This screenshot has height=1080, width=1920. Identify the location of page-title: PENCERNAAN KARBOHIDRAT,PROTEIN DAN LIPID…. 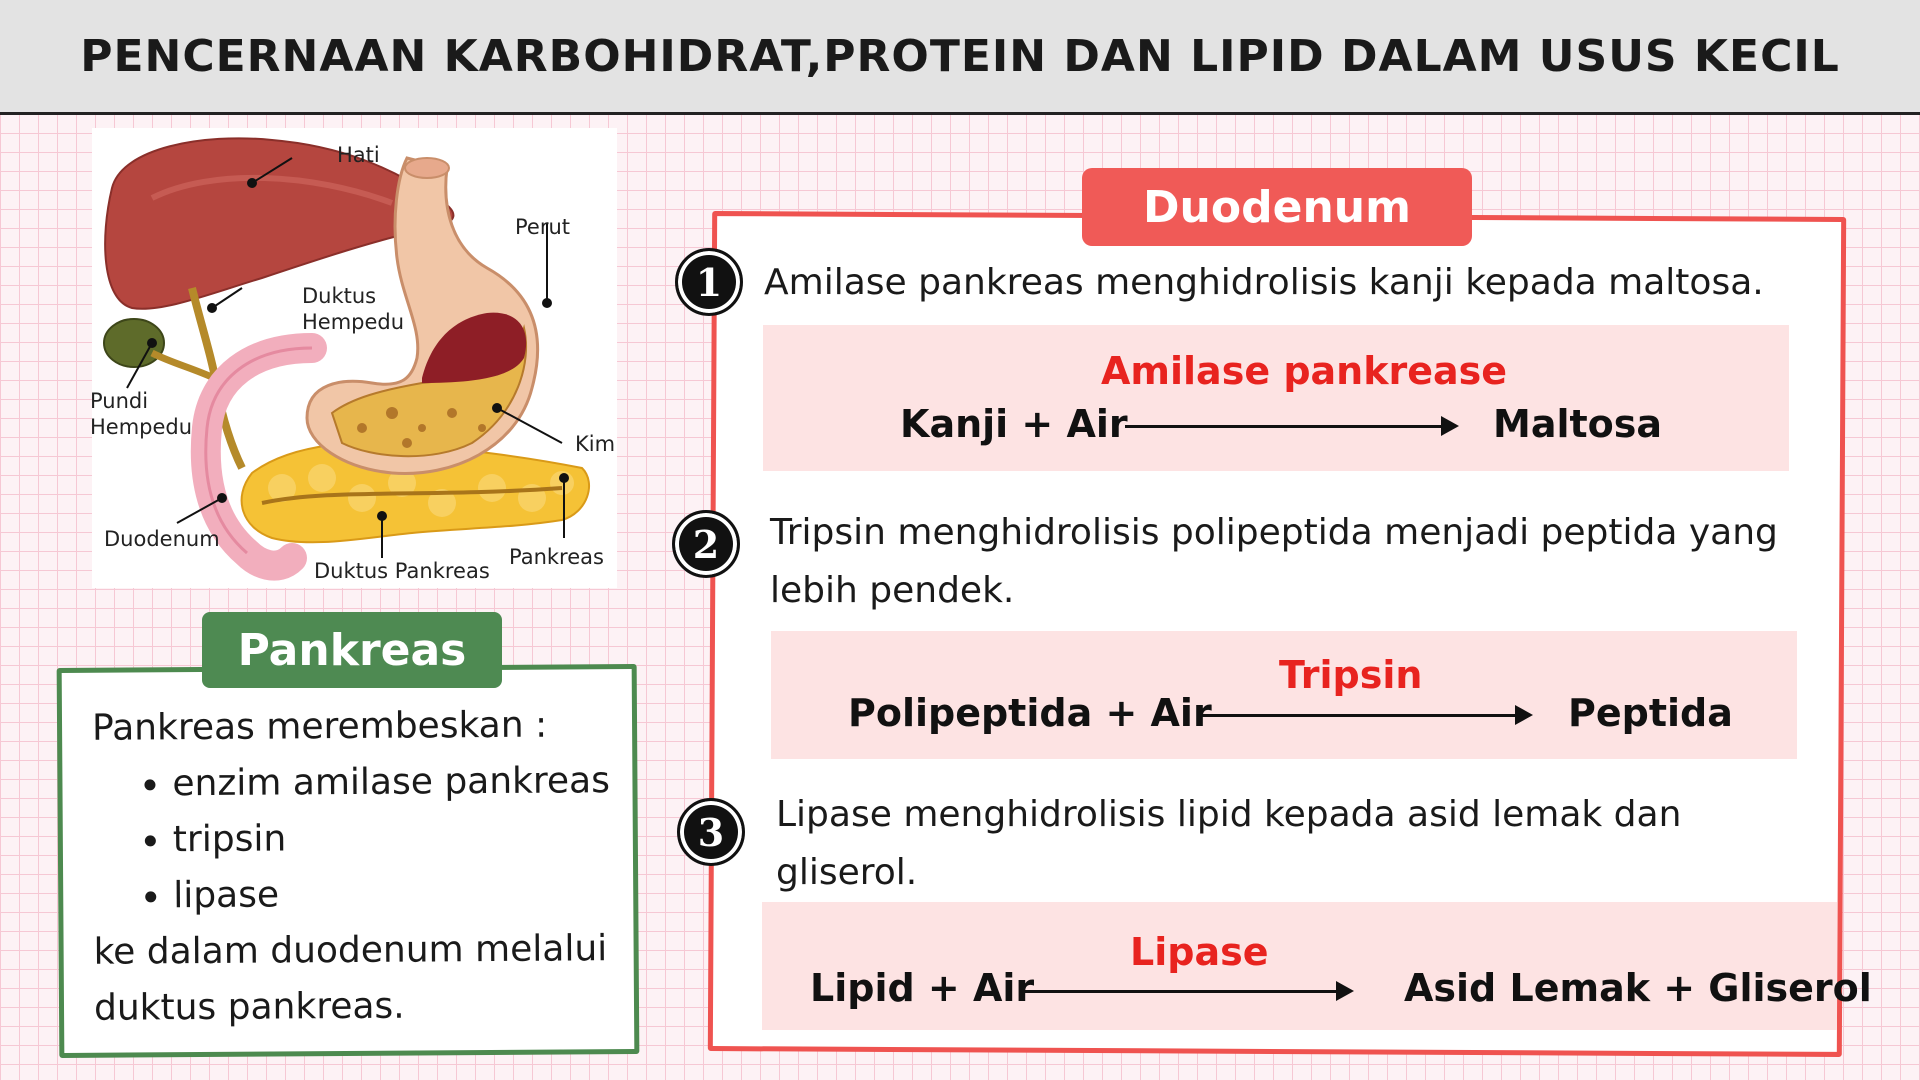
(960, 56).